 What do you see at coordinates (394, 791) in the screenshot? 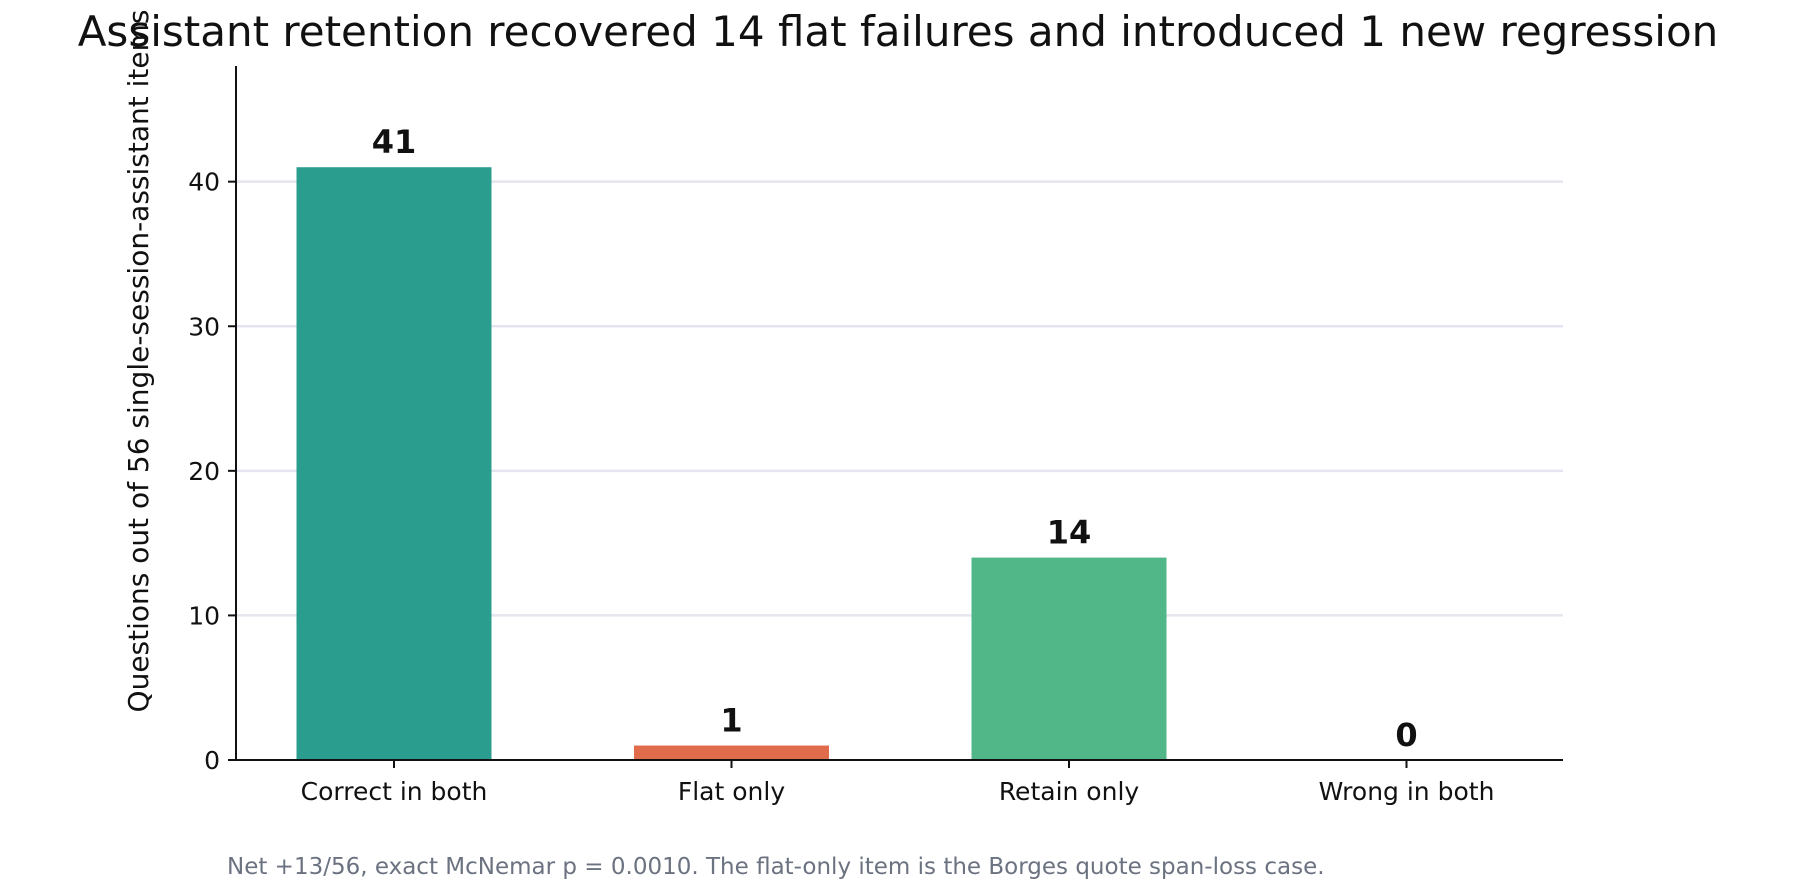
I see `x-tick-label-correct-in-both: Correct in both` at bounding box center [394, 791].